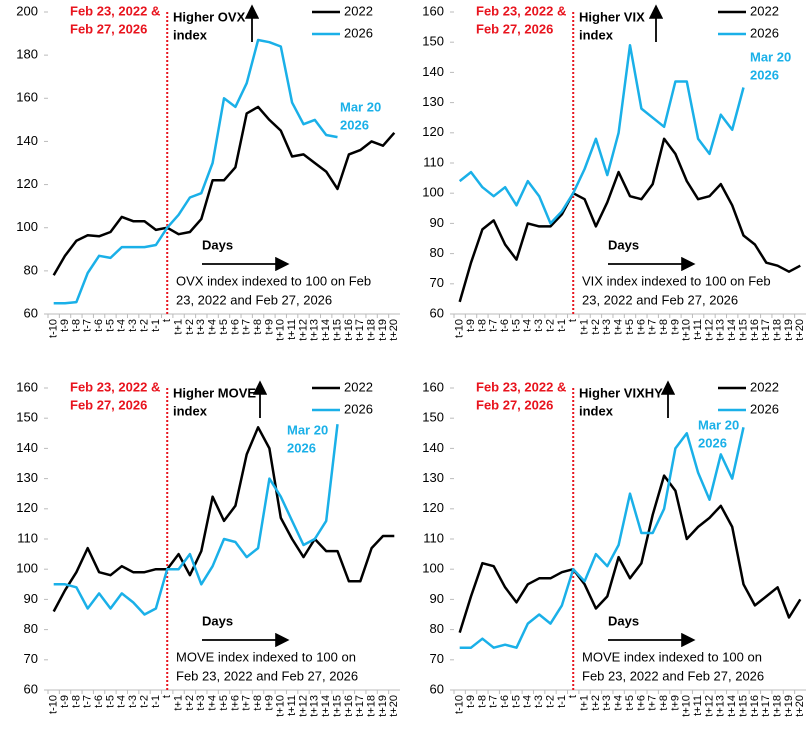 This screenshot has height=736, width=812. What do you see at coordinates (273, 280) in the screenshot?
I see `note: OVX index indexed to 100 on Feb` at bounding box center [273, 280].